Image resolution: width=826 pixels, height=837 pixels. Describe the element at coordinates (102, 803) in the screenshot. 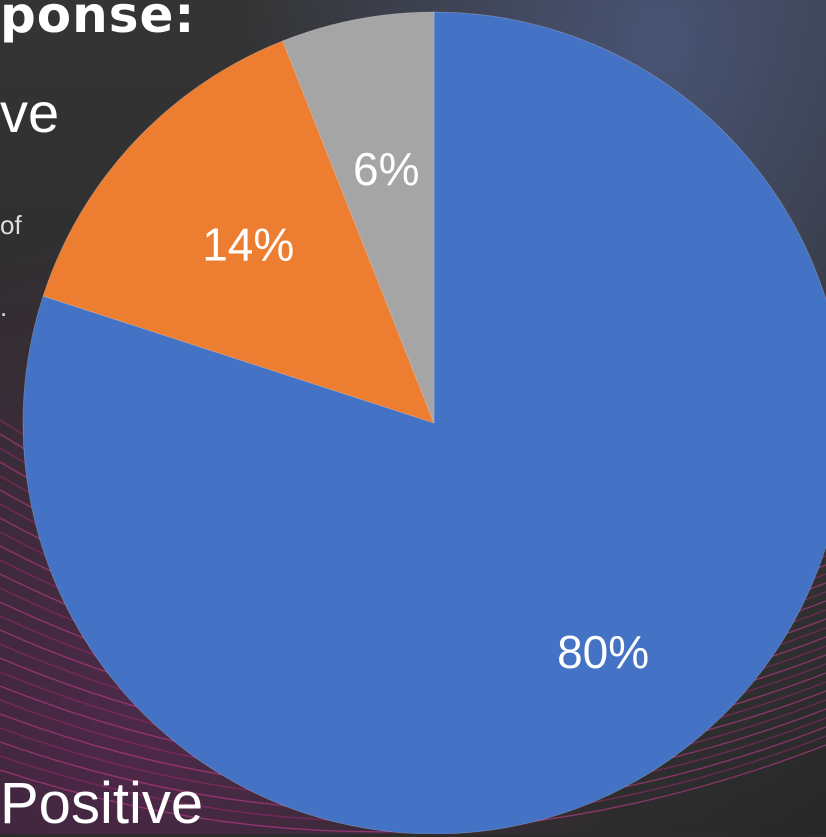

I see `category-label-fragment: Positive` at that location.